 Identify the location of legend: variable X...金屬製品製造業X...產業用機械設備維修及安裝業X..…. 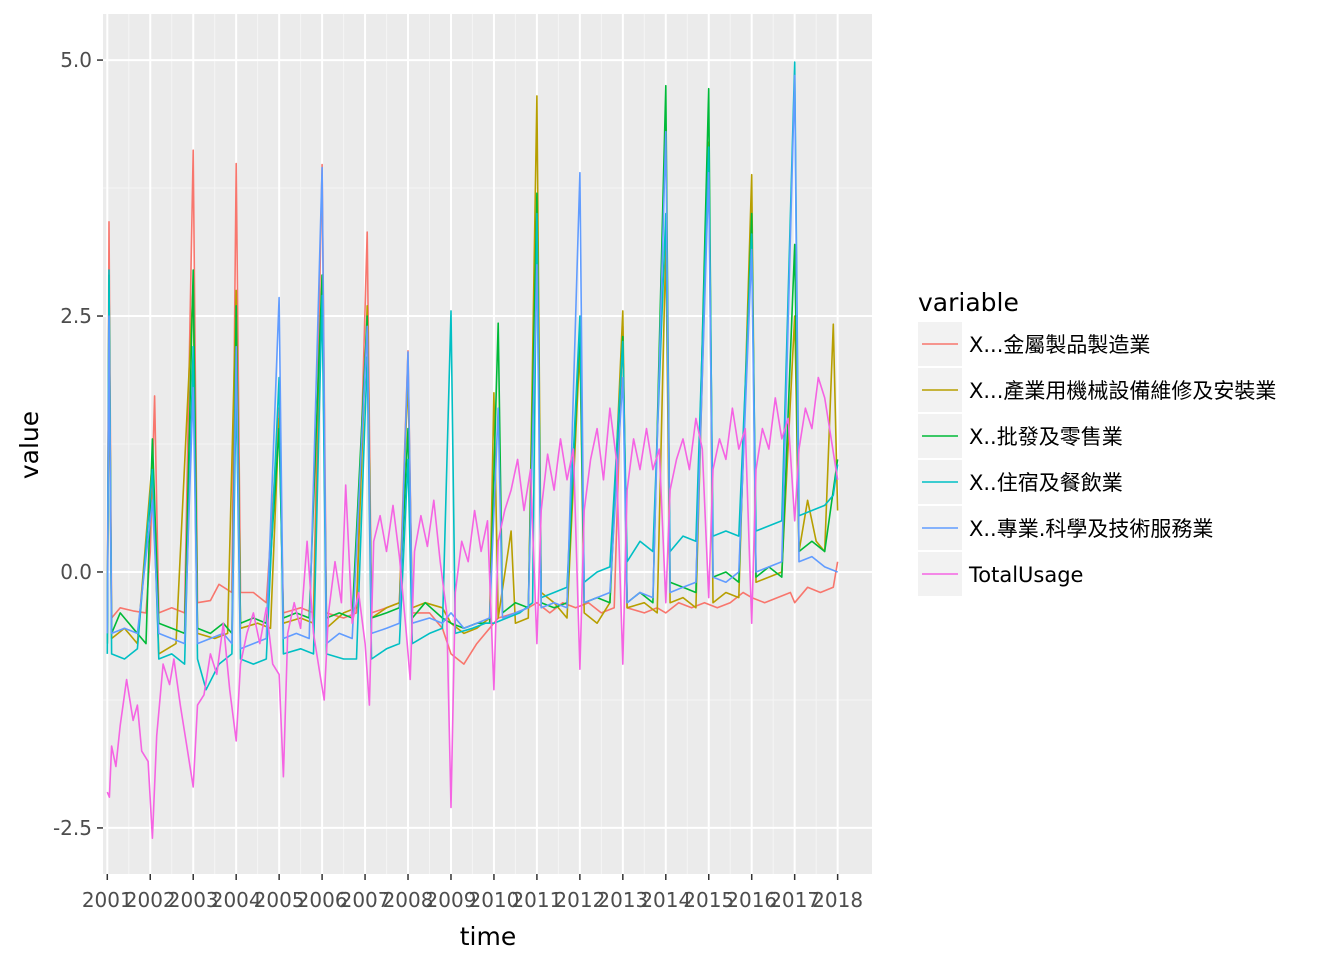
(1097, 442).